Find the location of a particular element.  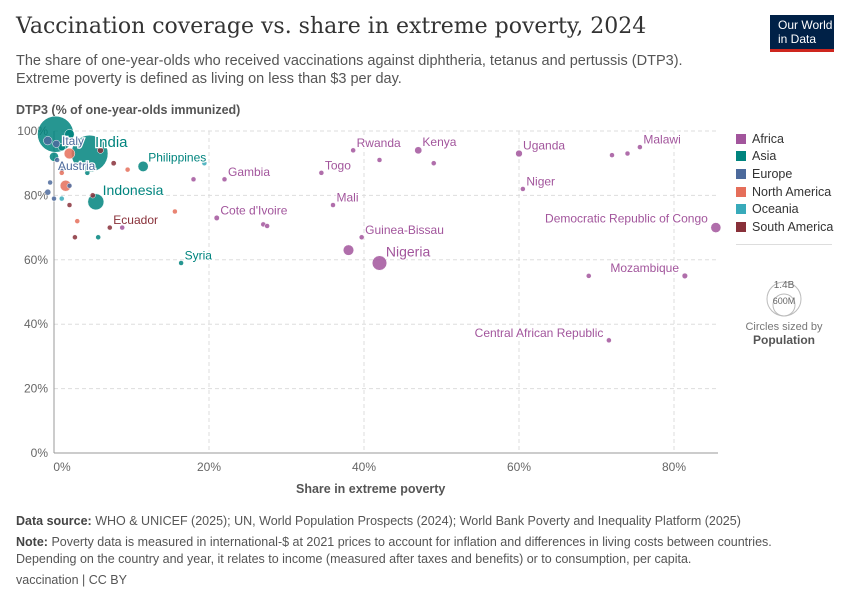

size-legend-small: 600M is located at coordinates (784, 301).